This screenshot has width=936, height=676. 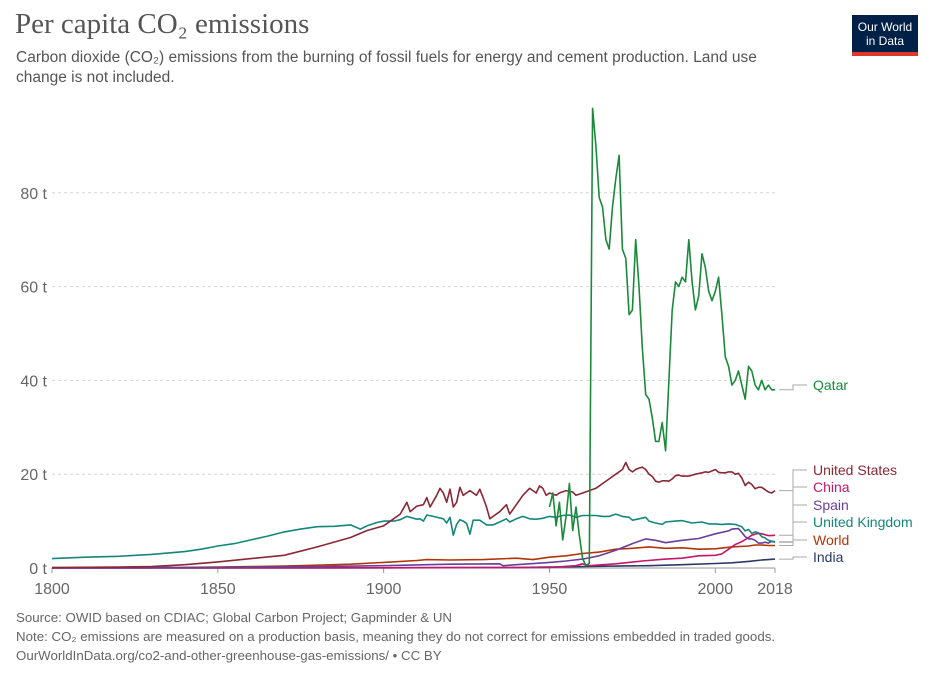 I want to click on logo-accent-bar, so click(x=885, y=54).